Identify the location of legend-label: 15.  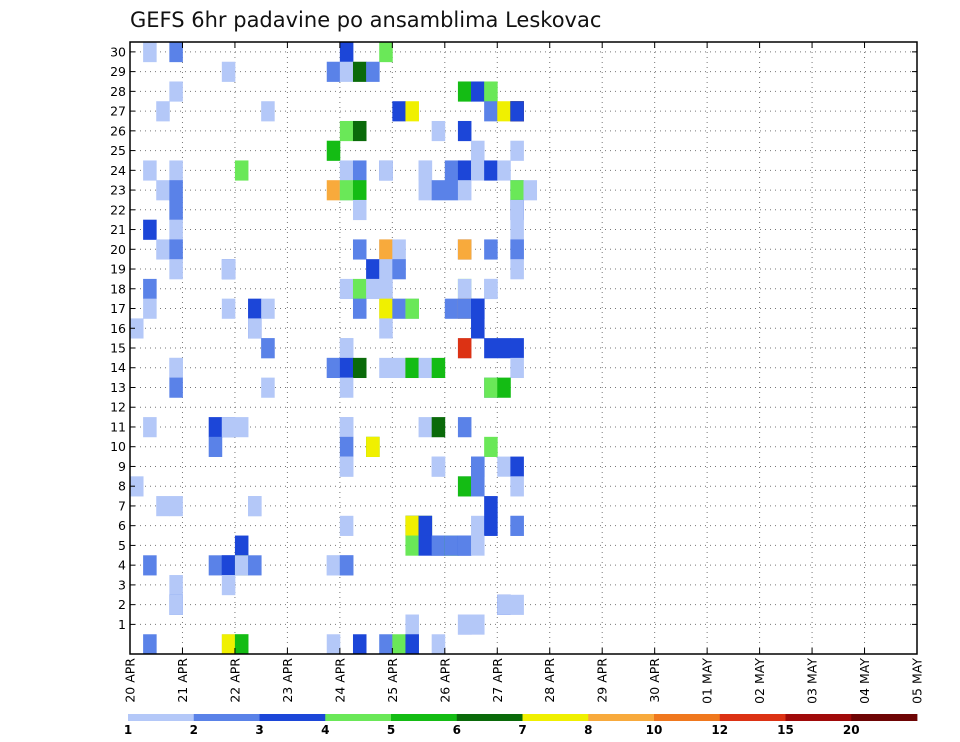
(785, 730).